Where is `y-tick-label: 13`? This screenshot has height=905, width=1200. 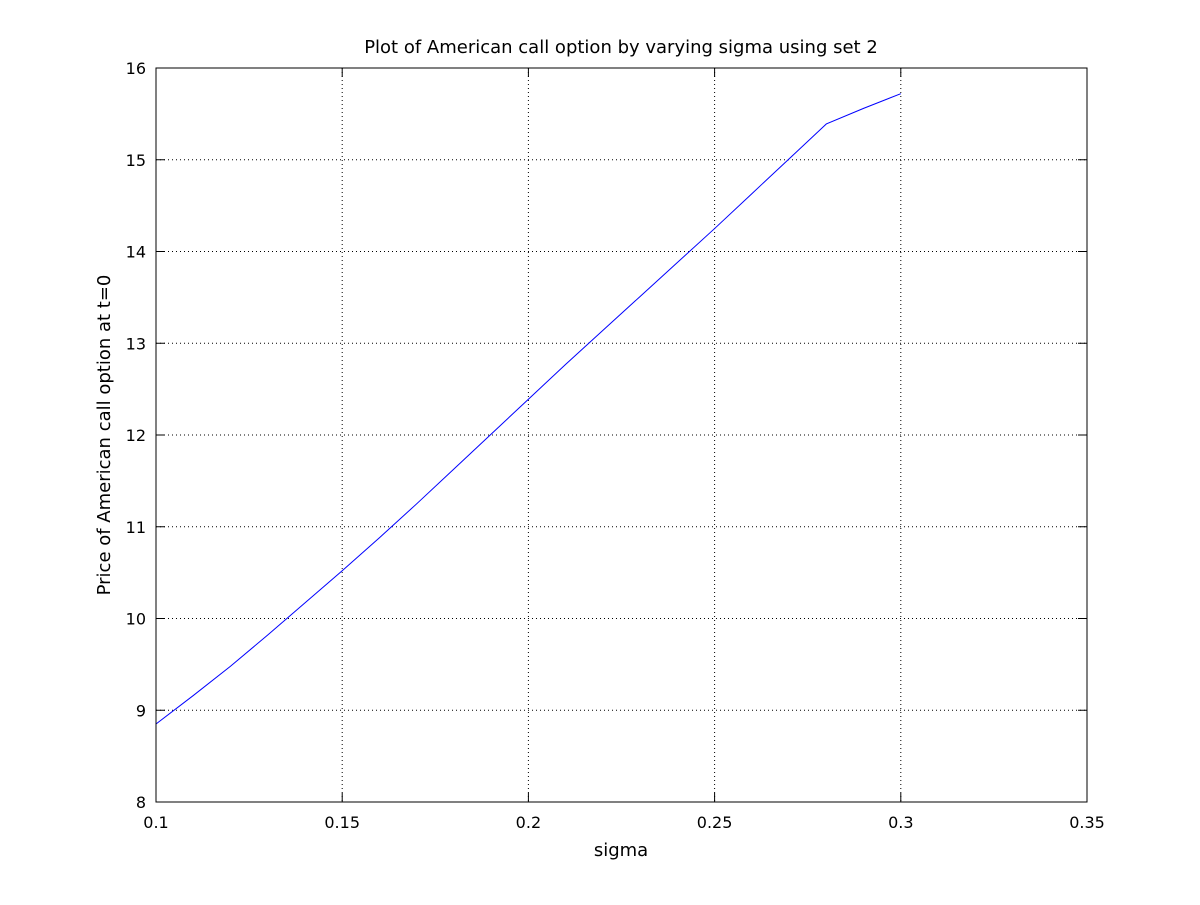
y-tick-label: 13 is located at coordinates (136, 343).